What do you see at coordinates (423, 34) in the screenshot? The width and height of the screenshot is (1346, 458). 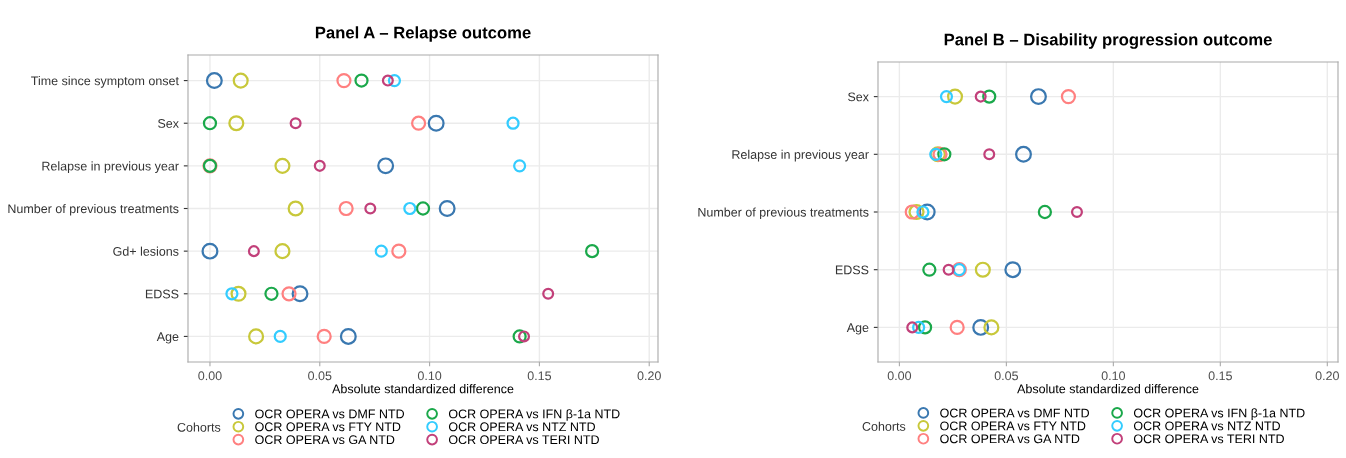 I see `chart-title: Panel A – Relapse outcome` at bounding box center [423, 34].